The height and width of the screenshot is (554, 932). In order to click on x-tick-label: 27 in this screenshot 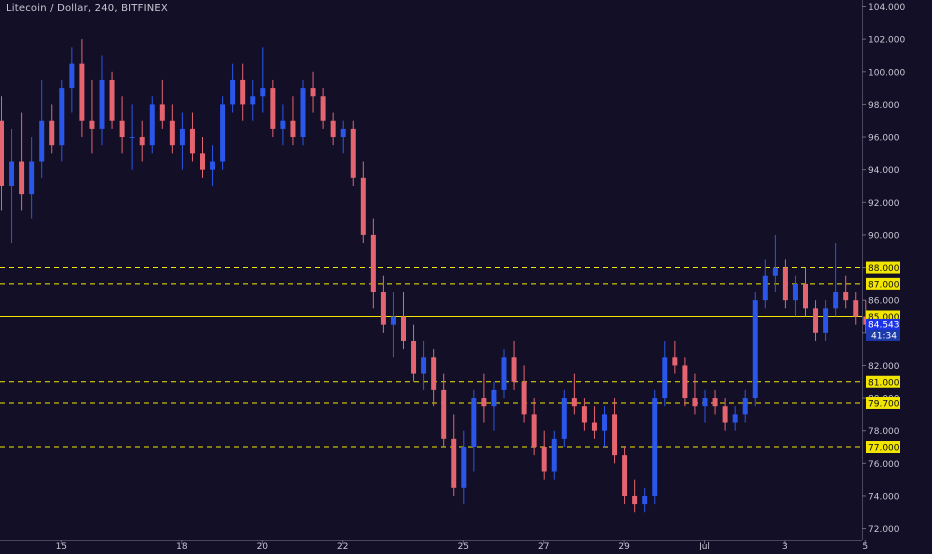, I will do `click(543, 546)`.